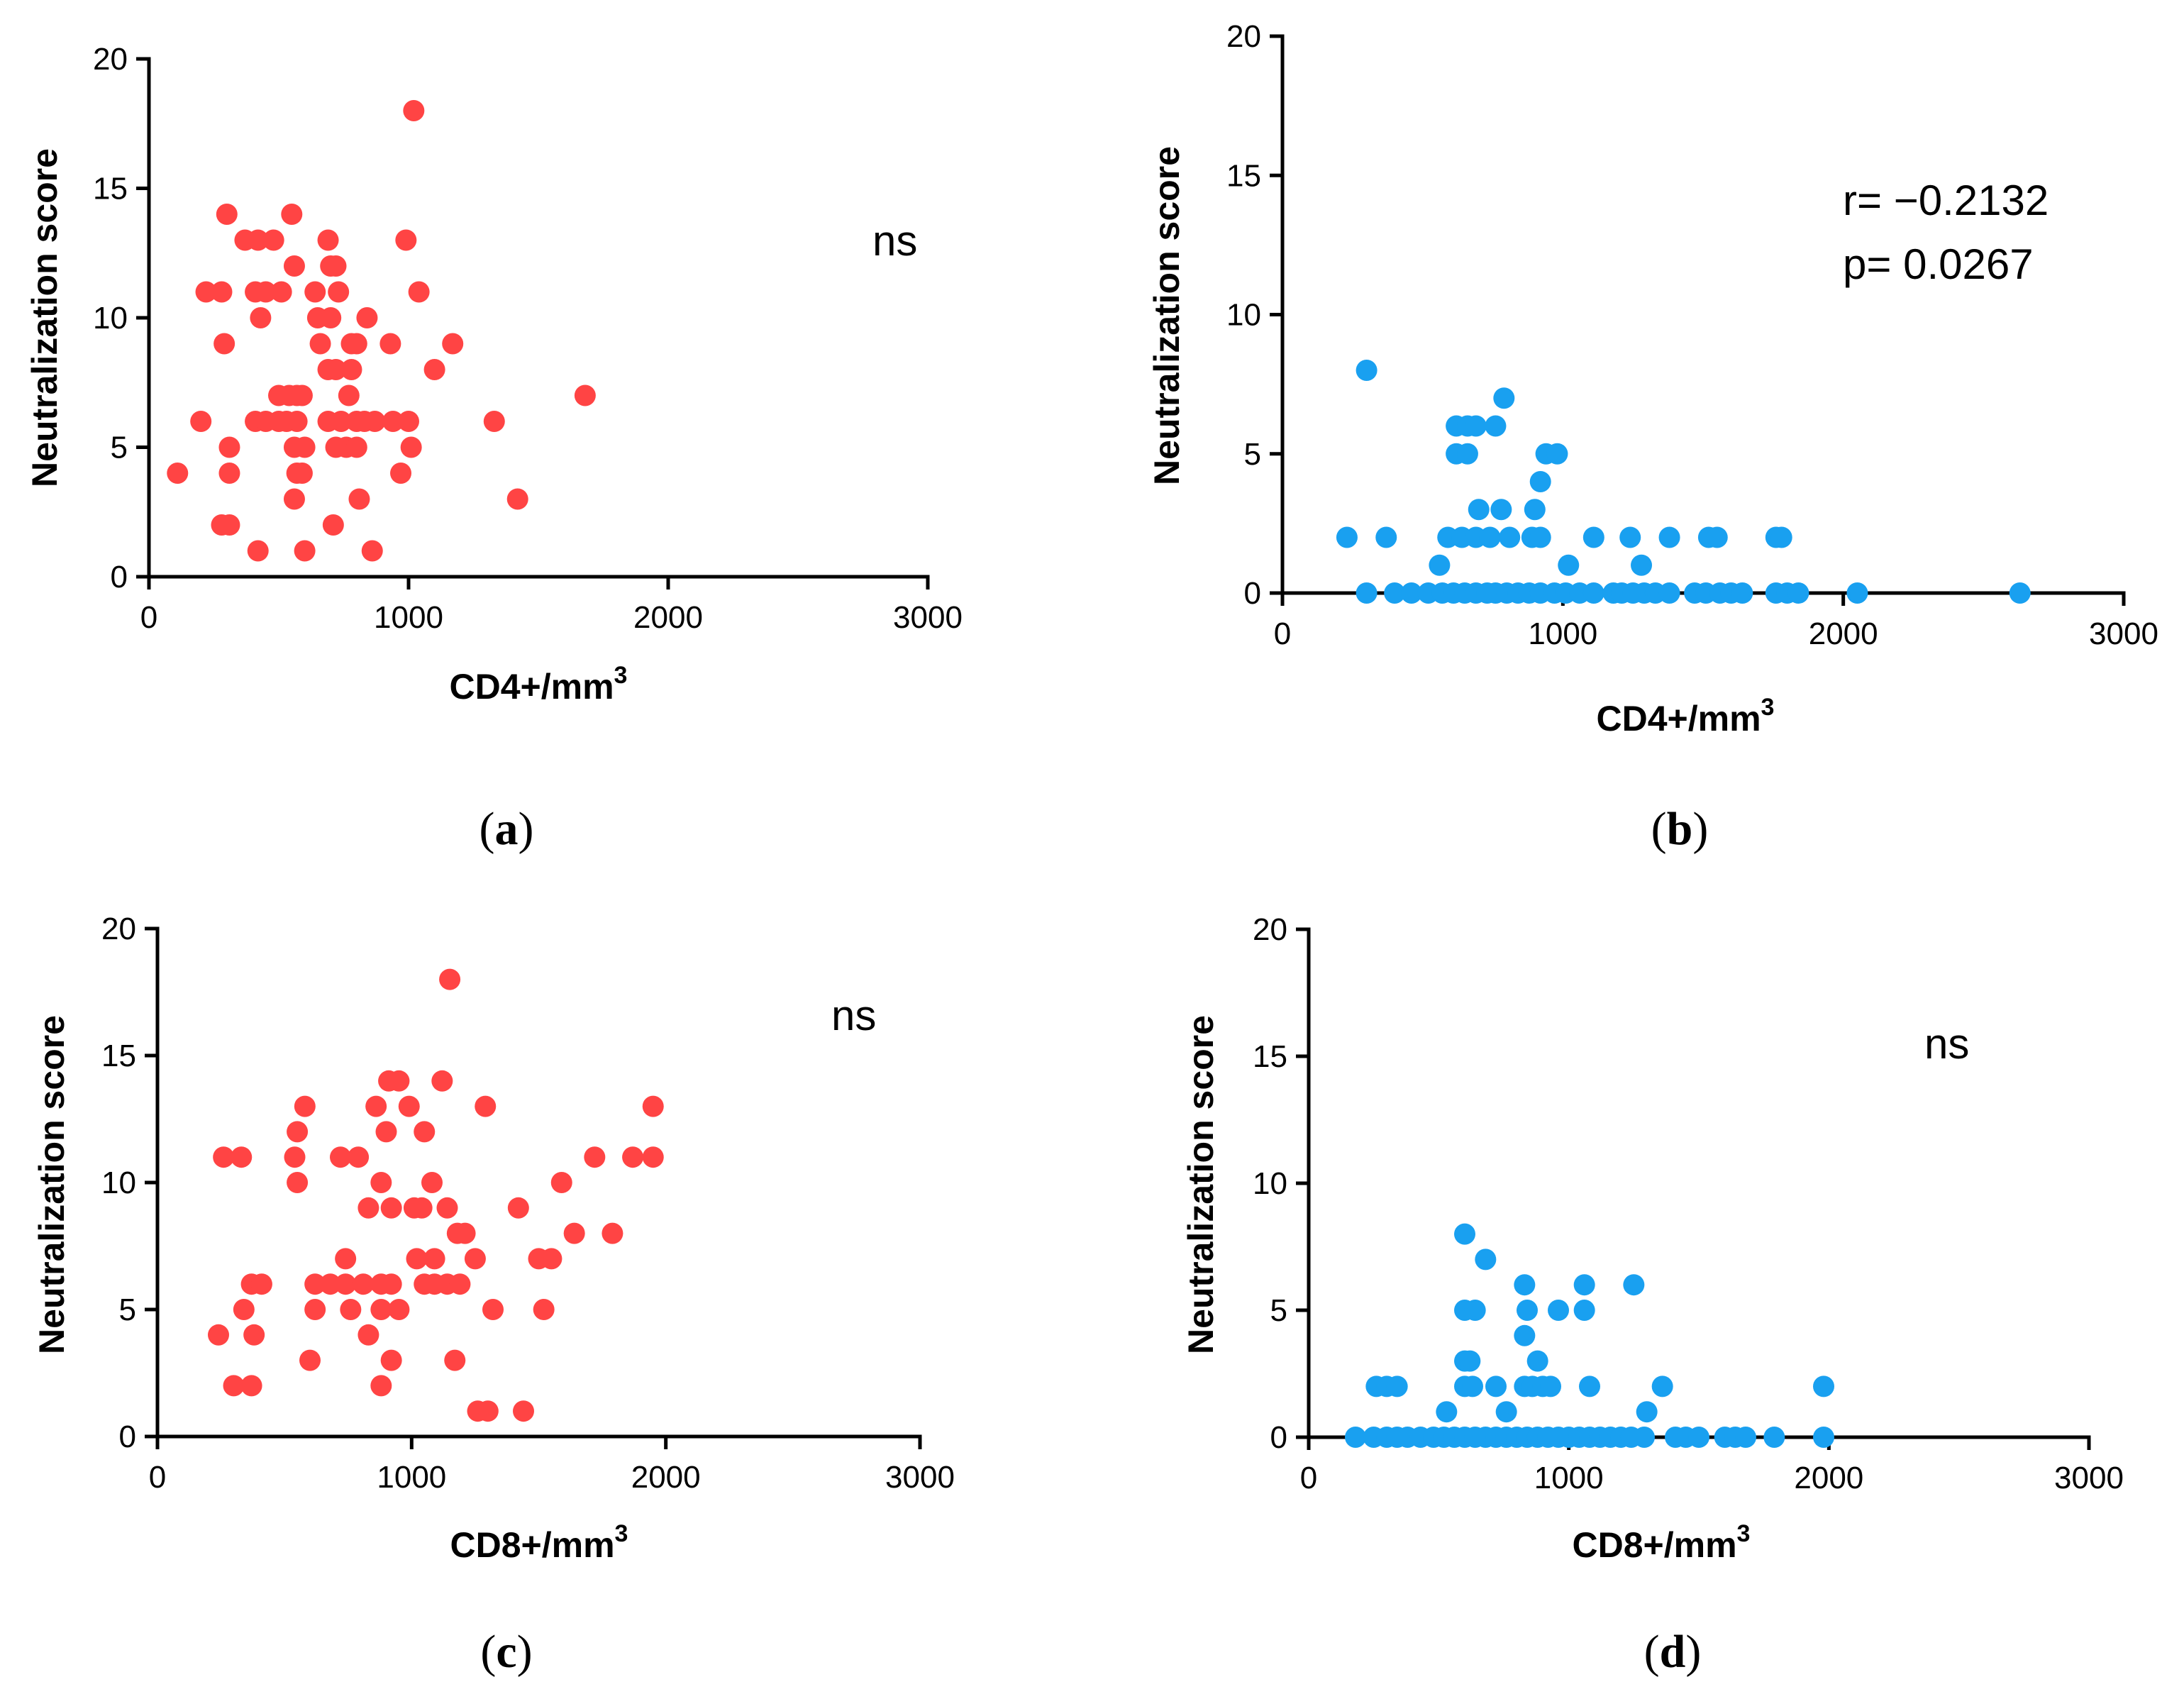 Image resolution: width=2184 pixels, height=1694 pixels. I want to click on chart-d-xtick-label: 2000, so click(1829, 1478).